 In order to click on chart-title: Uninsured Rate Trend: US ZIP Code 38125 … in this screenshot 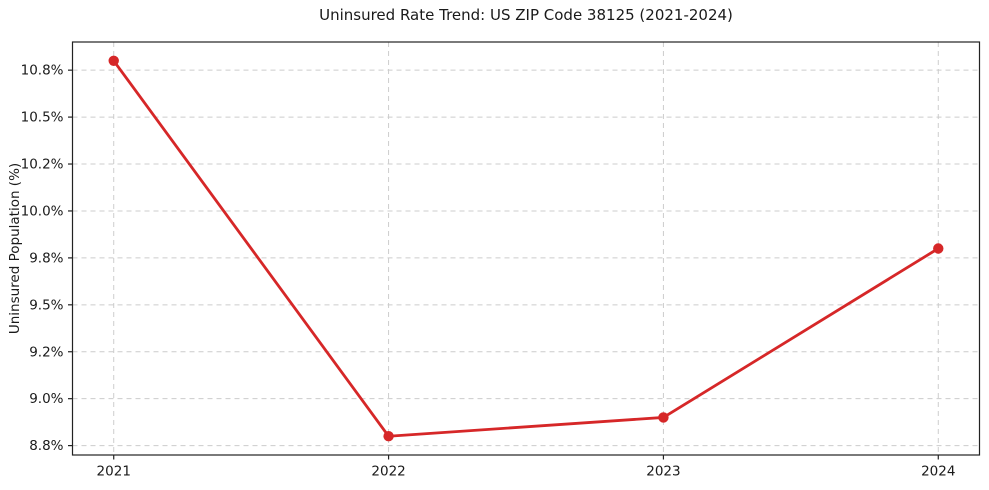, I will do `click(526, 15)`.